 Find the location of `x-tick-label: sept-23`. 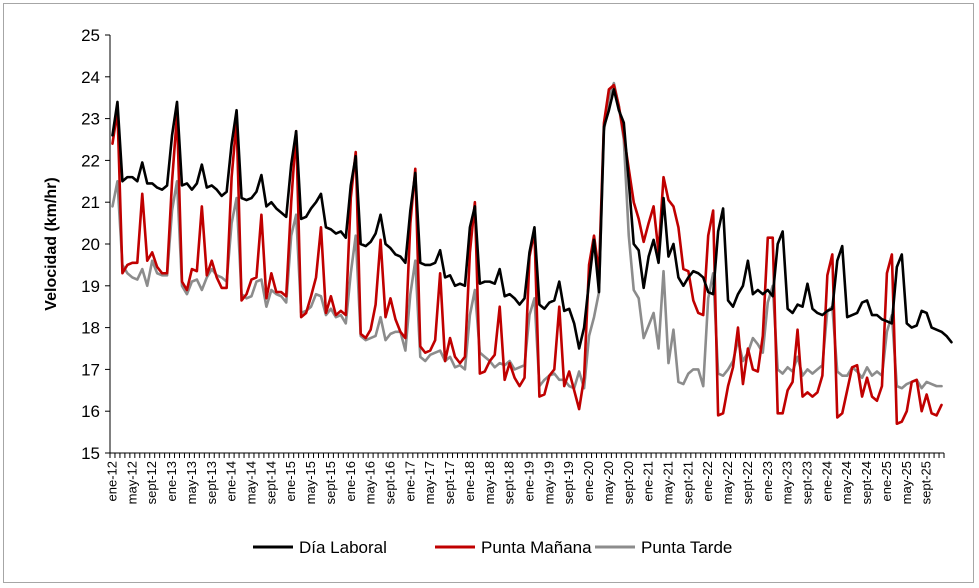

x-tick-label: sept-23 is located at coordinates (806, 482).